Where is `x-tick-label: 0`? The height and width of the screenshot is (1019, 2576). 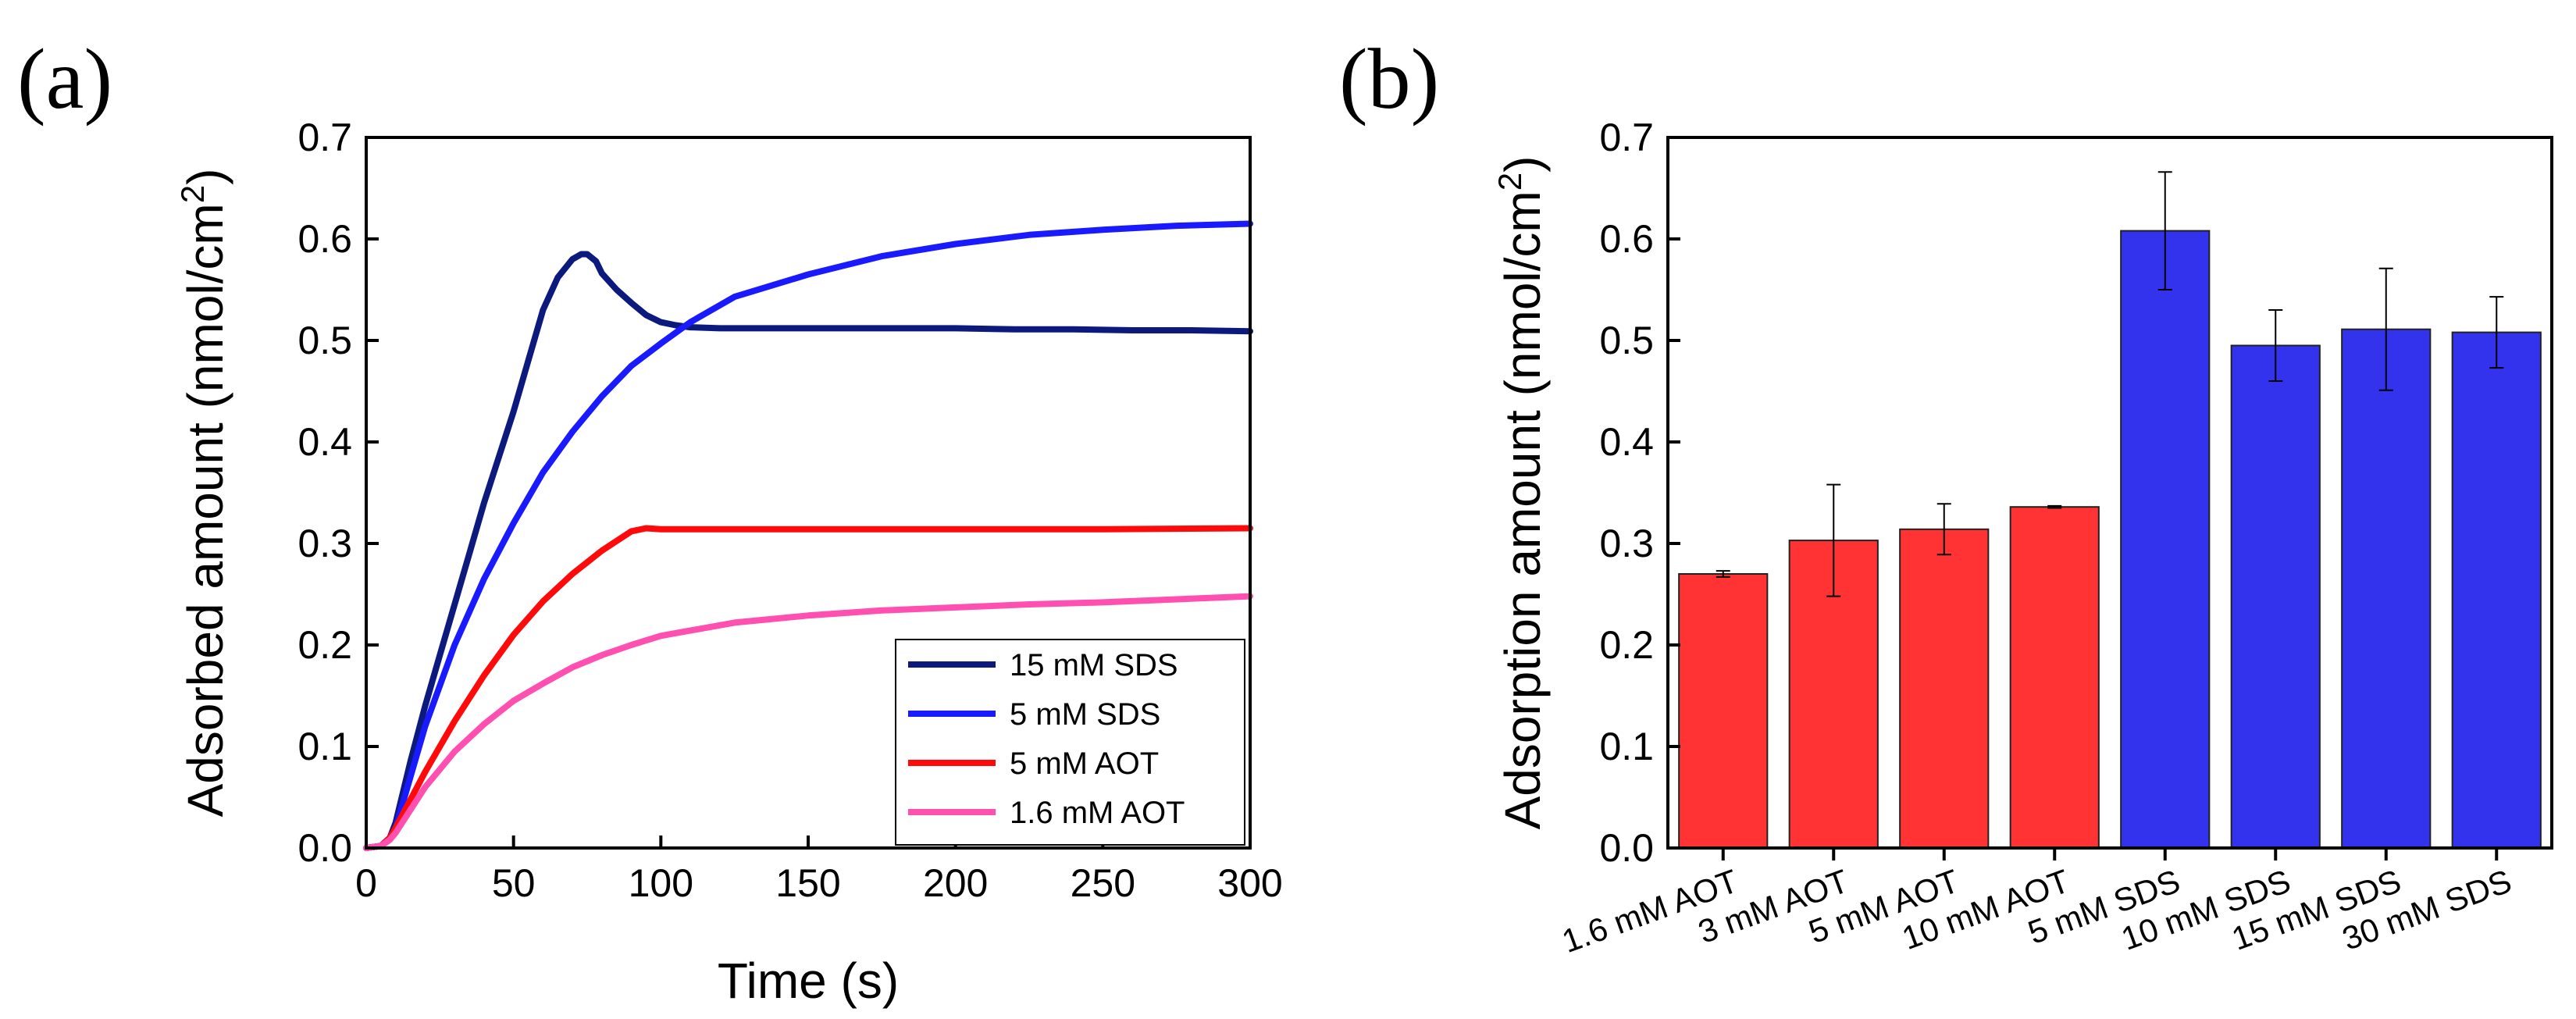
x-tick-label: 0 is located at coordinates (366, 883).